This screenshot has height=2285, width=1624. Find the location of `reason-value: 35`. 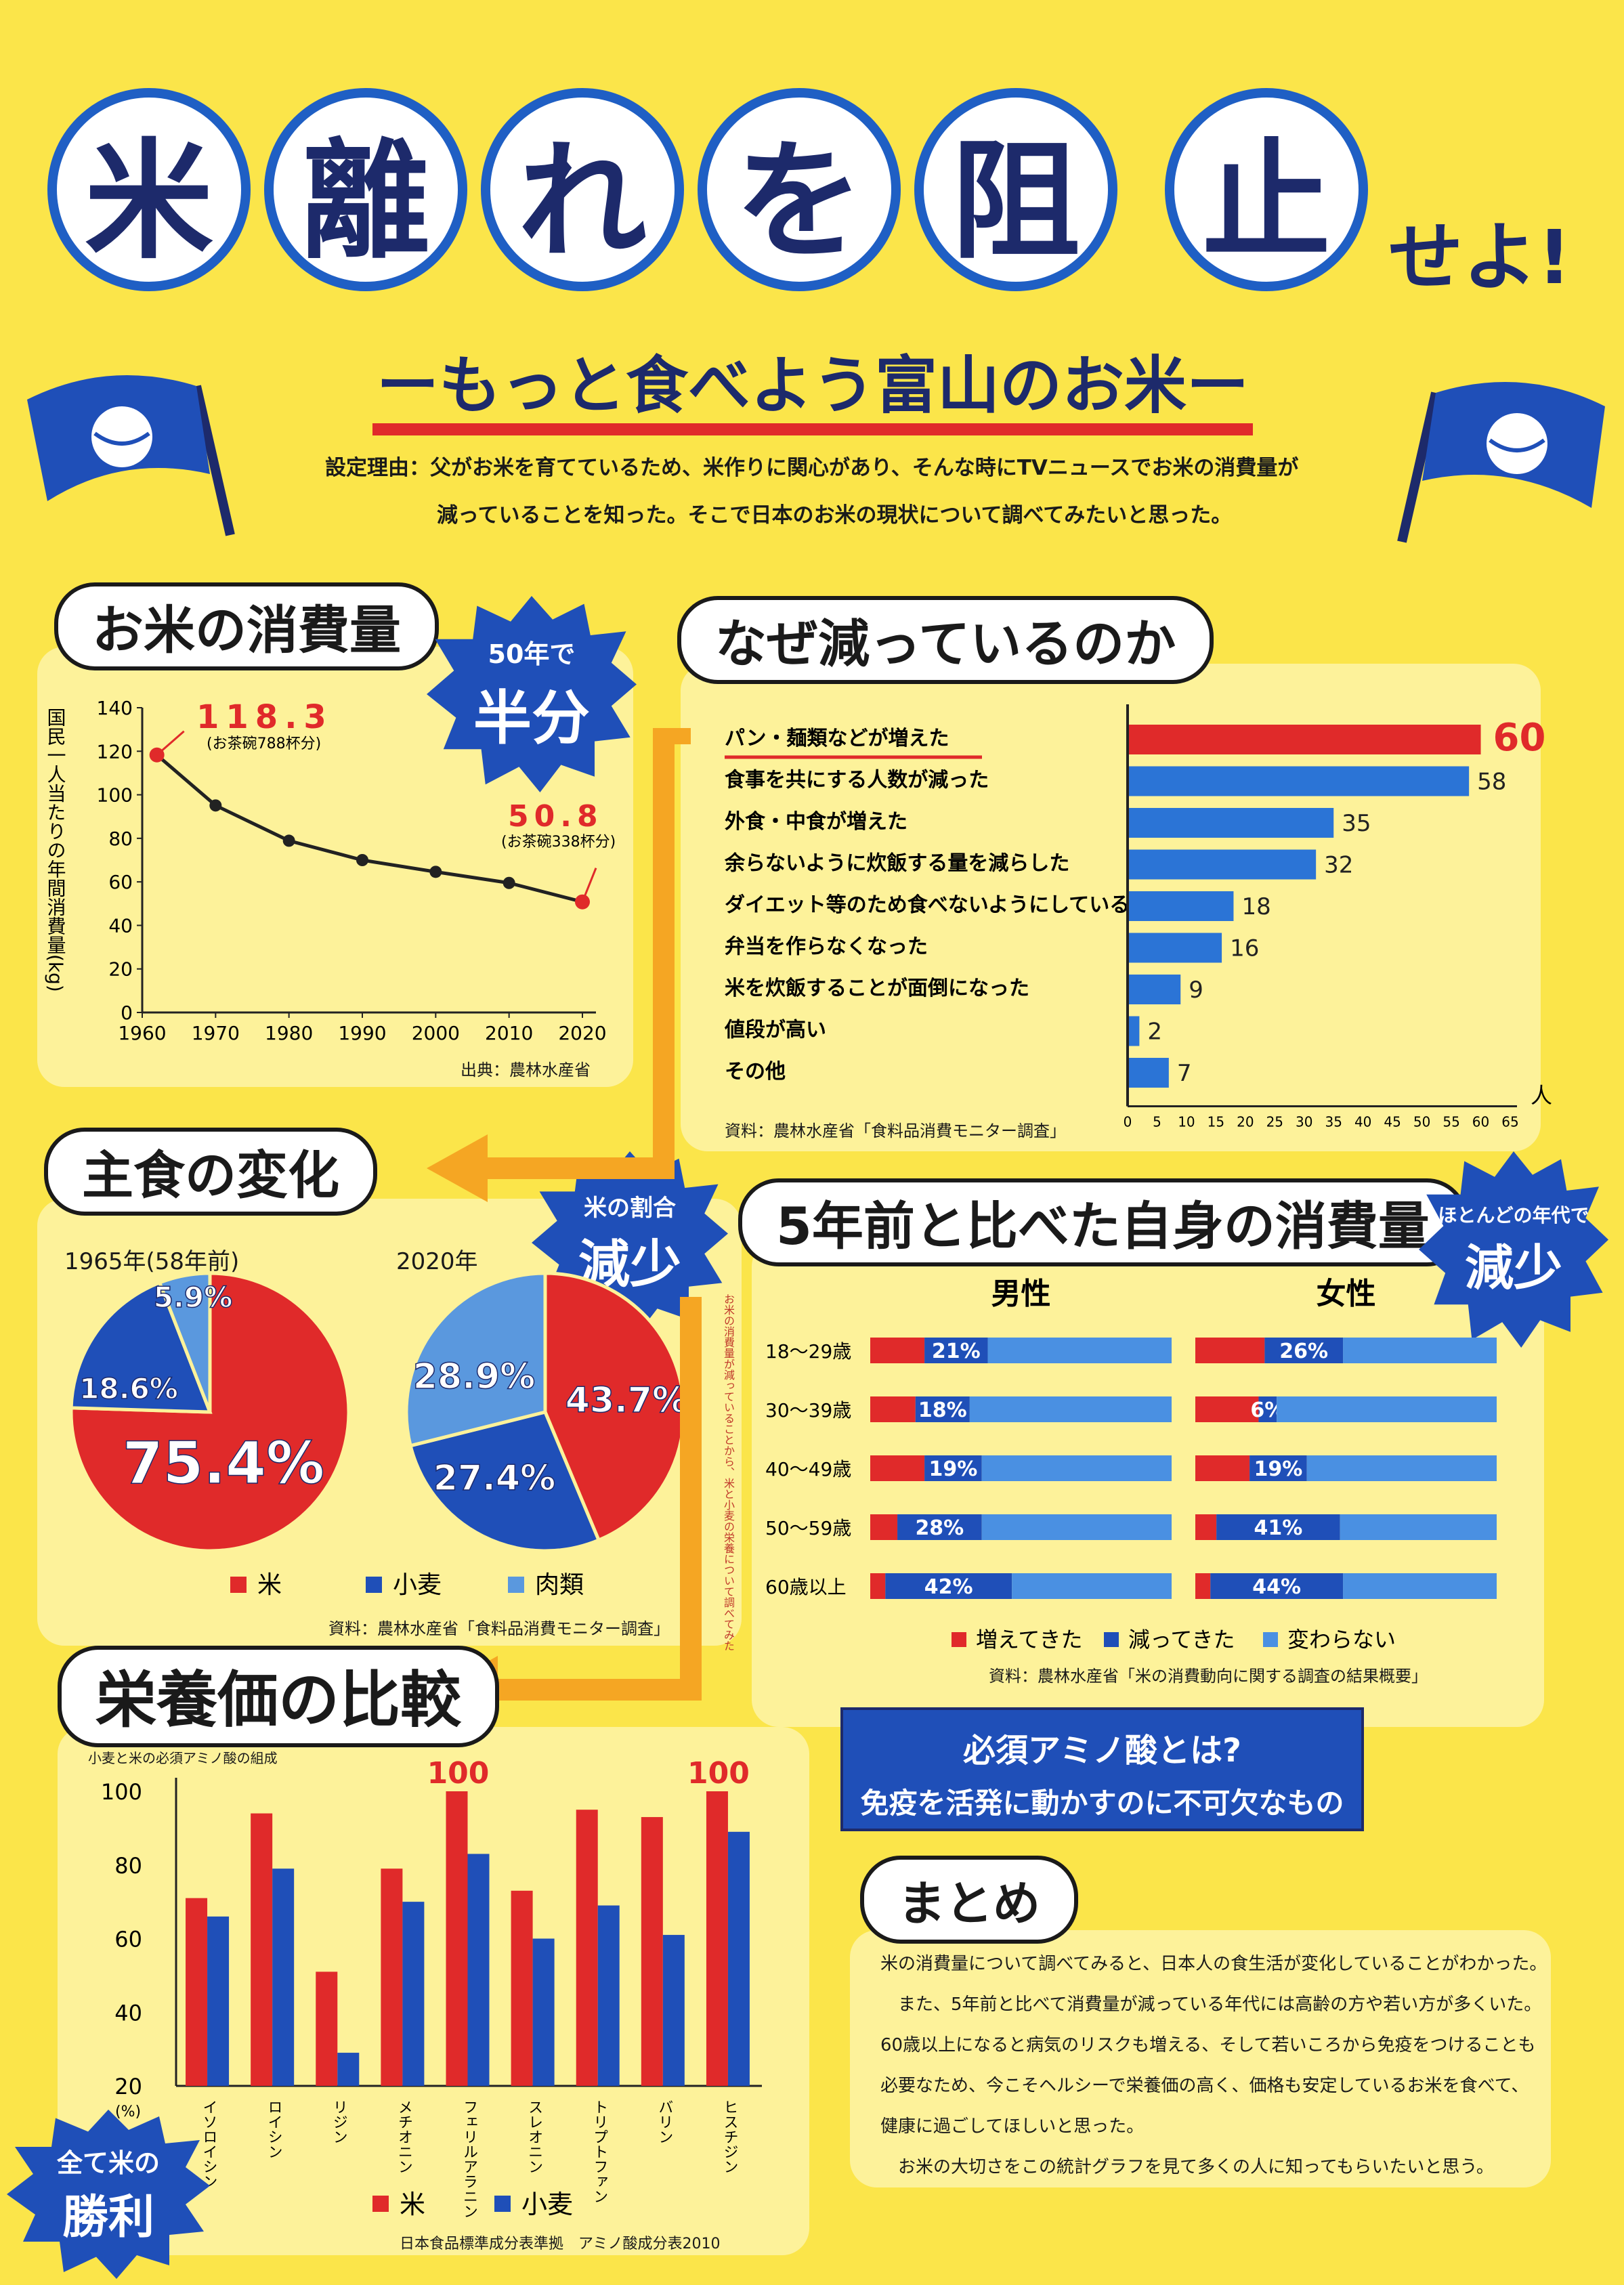

reason-value: 35 is located at coordinates (1356, 824).